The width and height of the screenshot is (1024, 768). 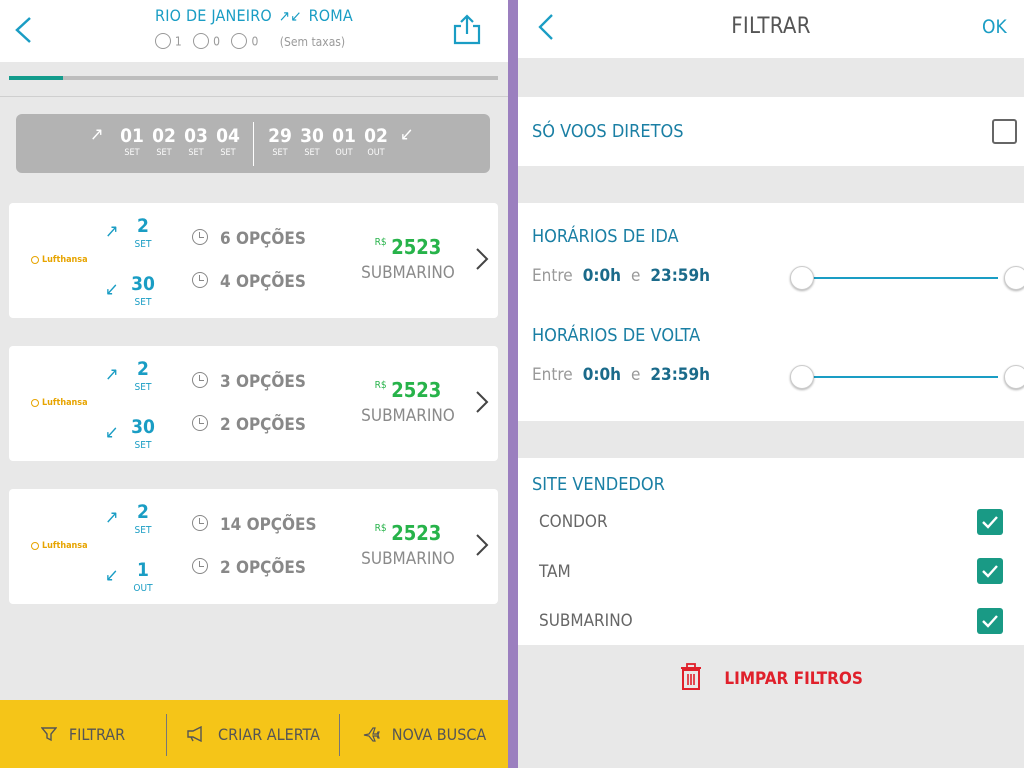 What do you see at coordinates (272, 525) in the screenshot?
I see `outbound-options: 14 OPÇÕES` at bounding box center [272, 525].